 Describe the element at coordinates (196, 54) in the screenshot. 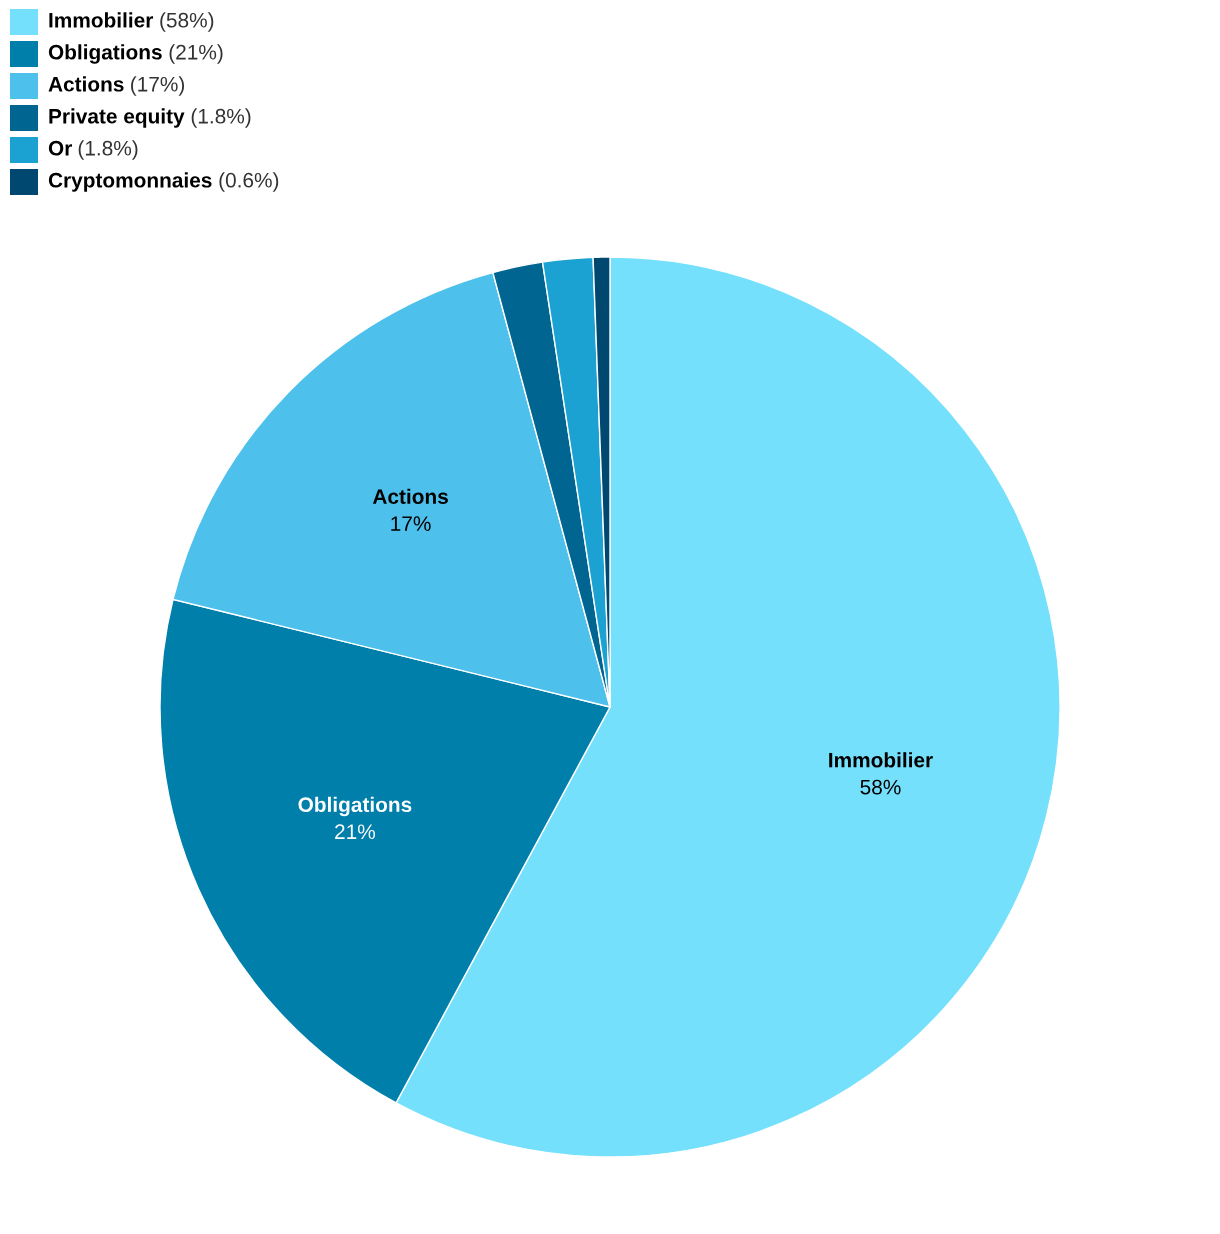

I see `text: (21%)` at that location.